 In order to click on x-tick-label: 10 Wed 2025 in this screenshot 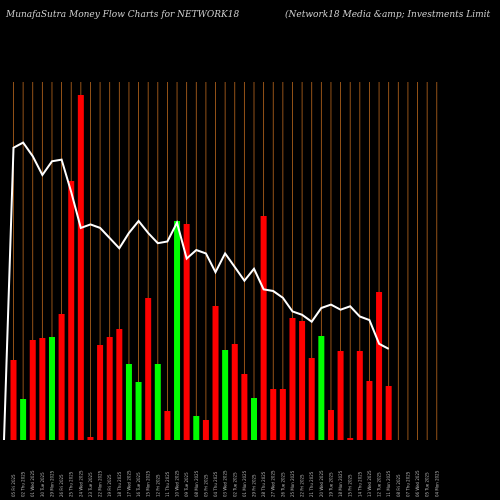, I will do `click(177, 483)`.